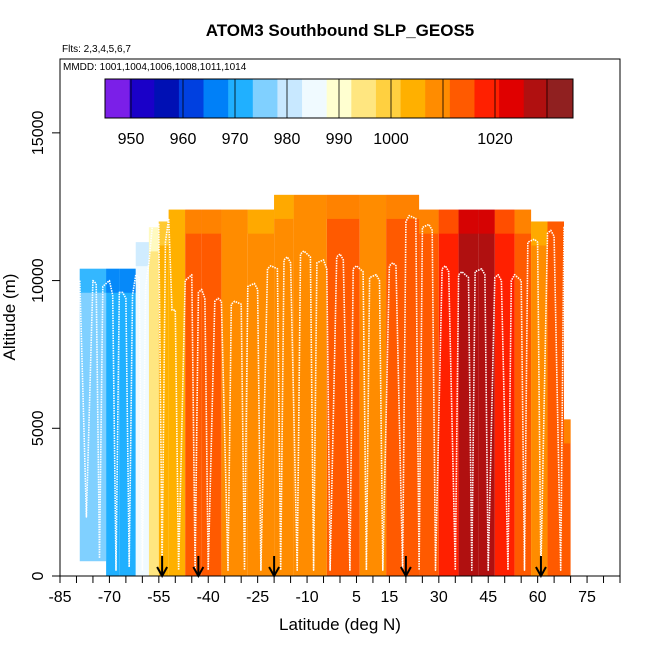  I want to click on x-tick-label: -40, so click(208, 597).